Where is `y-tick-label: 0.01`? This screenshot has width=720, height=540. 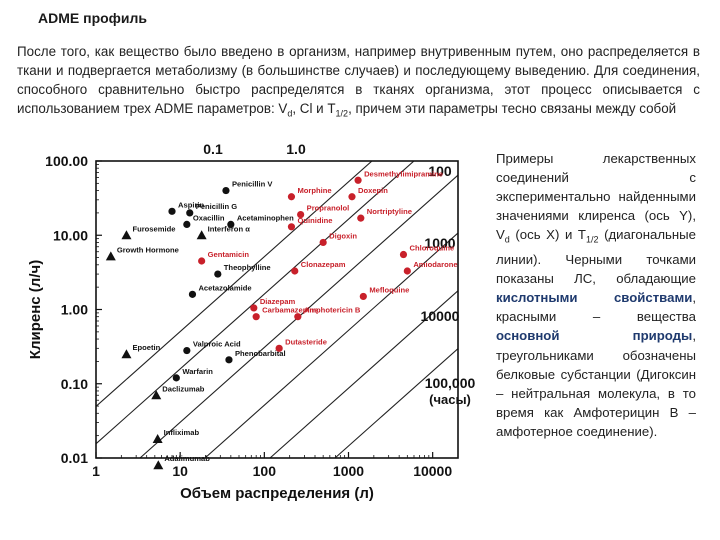 y-tick-label: 0.01 is located at coordinates (74, 458).